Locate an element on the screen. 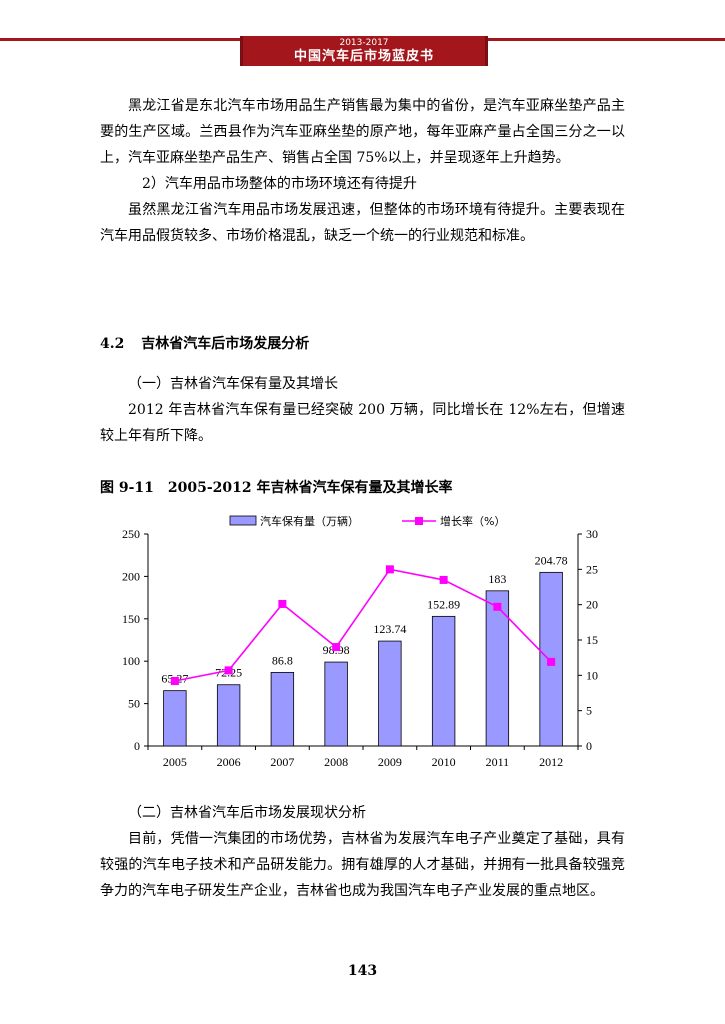 Image resolution: width=725 pixels, height=1024 pixels. y-left-tick-label: 200 is located at coordinates (131, 576).